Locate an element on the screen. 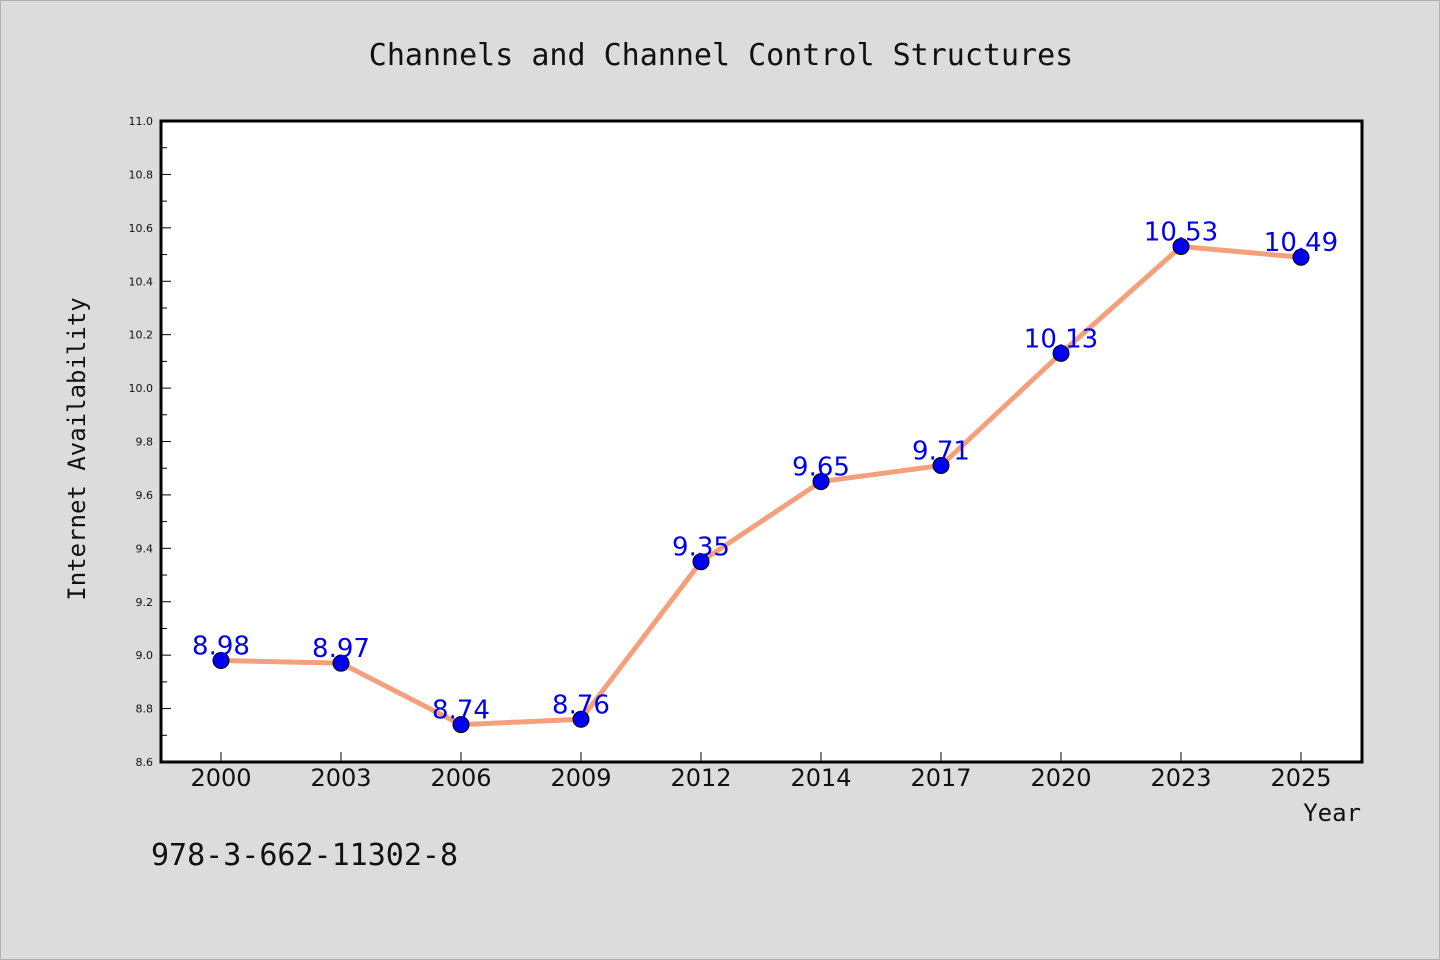 This screenshot has width=1440, height=960. y-tick-label: 10.4 is located at coordinates (141, 281).